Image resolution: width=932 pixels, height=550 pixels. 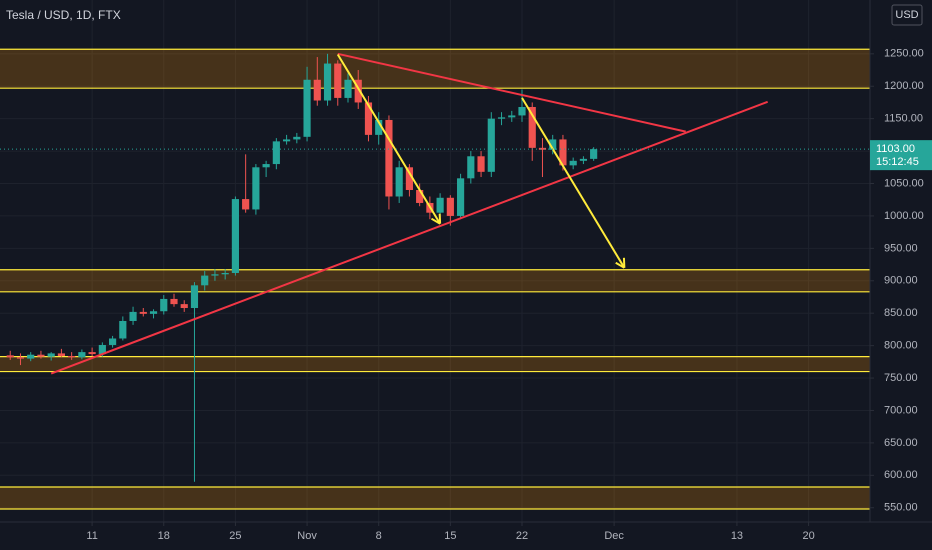 What do you see at coordinates (450, 536) in the screenshot?
I see `x-tick-label: 15` at bounding box center [450, 536].